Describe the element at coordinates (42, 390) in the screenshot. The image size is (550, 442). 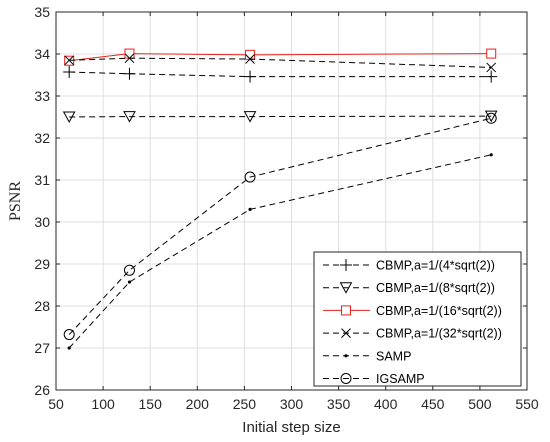
I see `y-tick-label: 26` at that location.